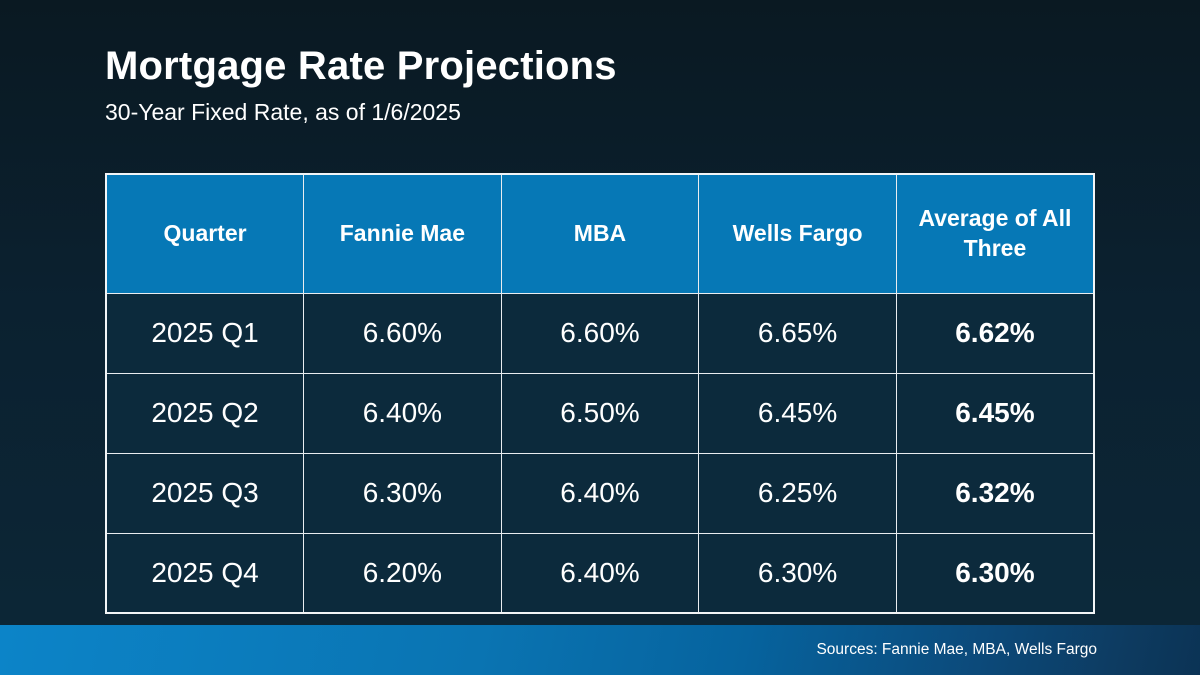 This screenshot has height=675, width=1200. I want to click on cell-quarter: 2025 Q4, so click(205, 573).